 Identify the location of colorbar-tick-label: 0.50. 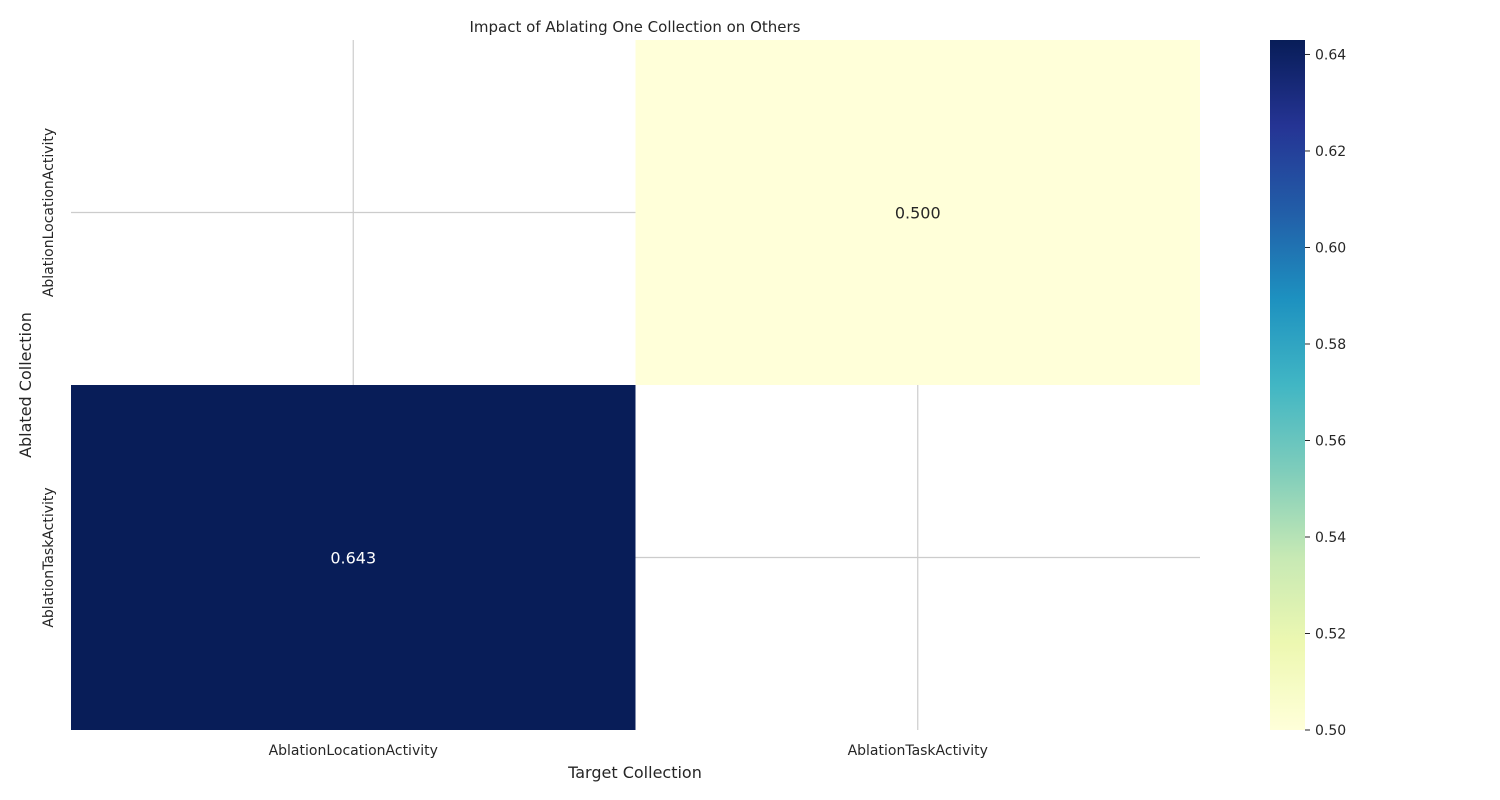
(1330, 731).